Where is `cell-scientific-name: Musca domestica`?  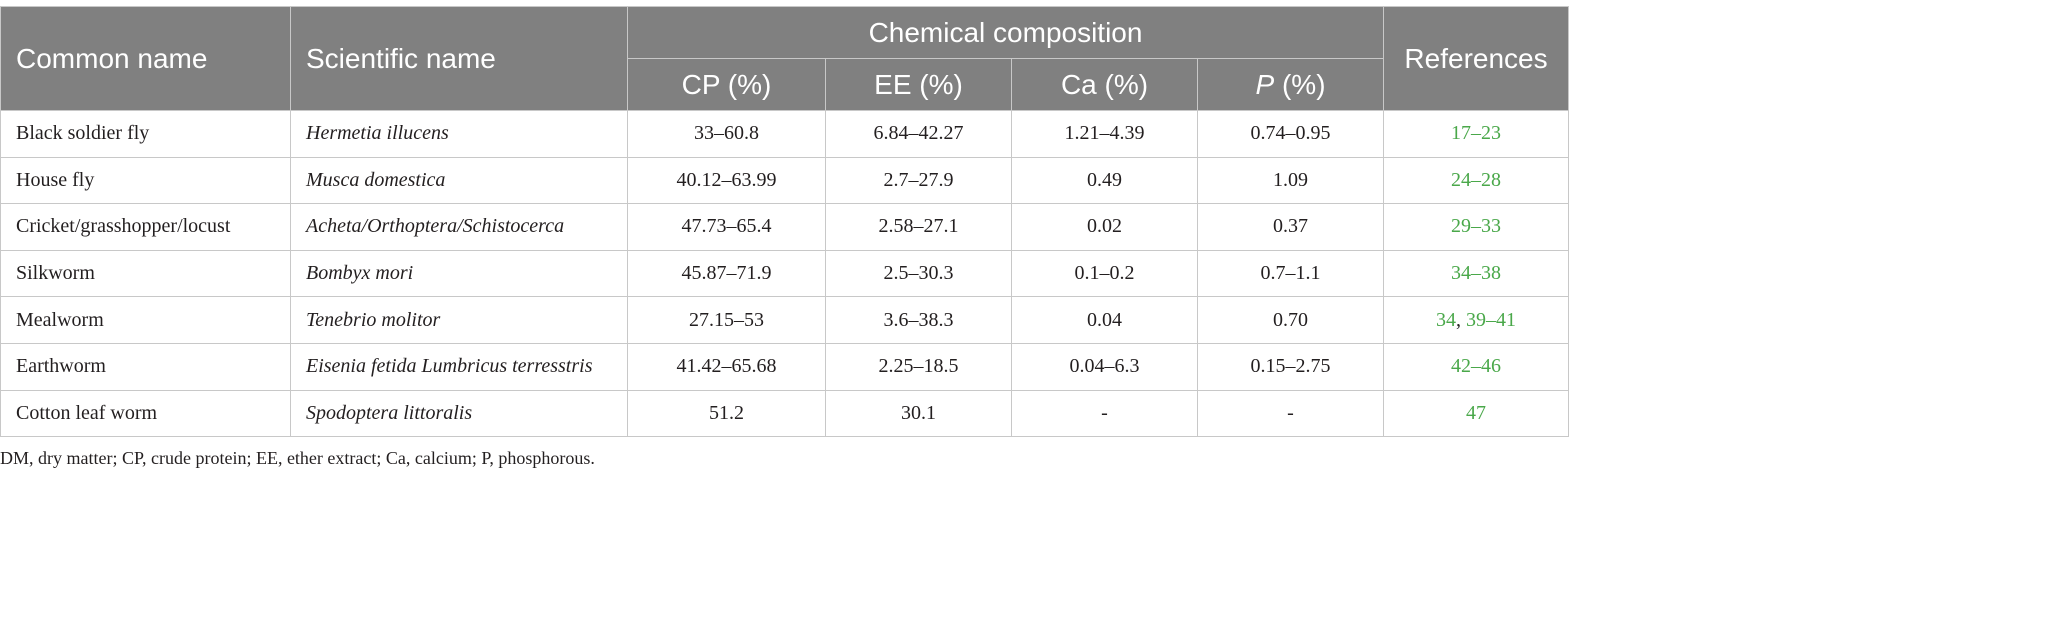
cell-scientific-name: Musca domestica is located at coordinates (459, 180).